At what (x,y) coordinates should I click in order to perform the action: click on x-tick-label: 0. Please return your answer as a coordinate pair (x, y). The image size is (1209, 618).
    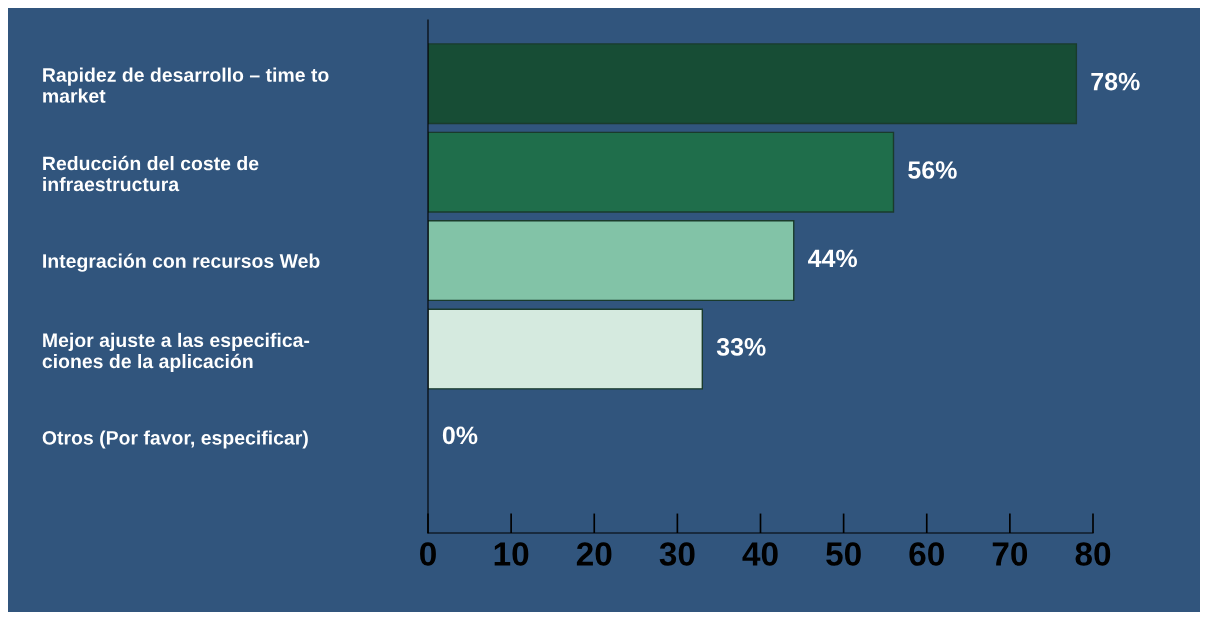
    Looking at the image, I should click on (428, 554).